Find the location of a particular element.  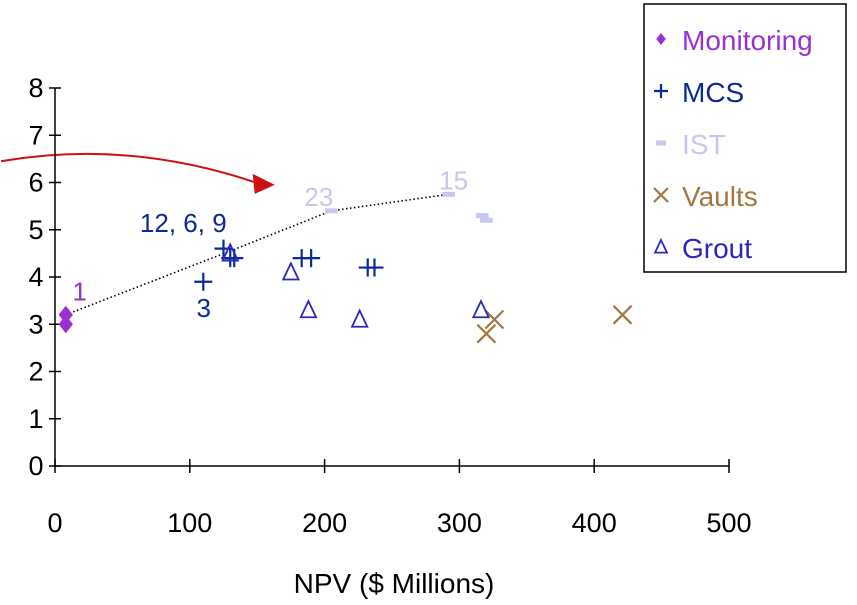

x-tick-label: 200 is located at coordinates (324, 523).